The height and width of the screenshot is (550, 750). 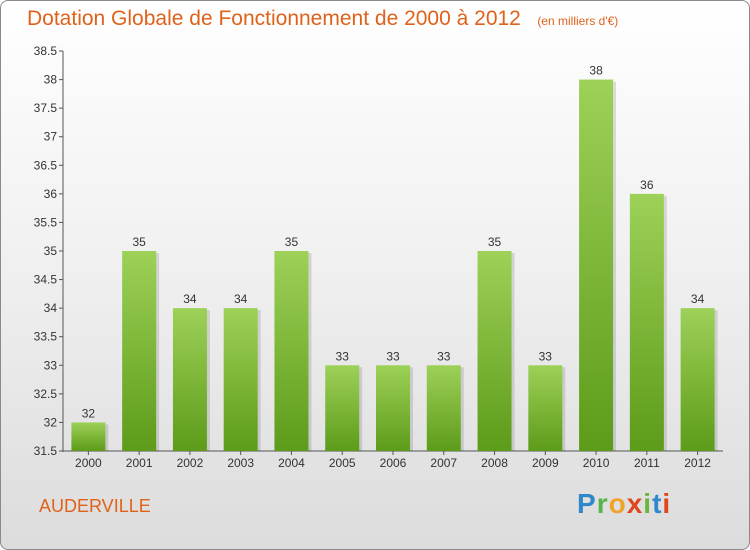 What do you see at coordinates (51, 251) in the screenshot?
I see `y-tick-label: 35` at bounding box center [51, 251].